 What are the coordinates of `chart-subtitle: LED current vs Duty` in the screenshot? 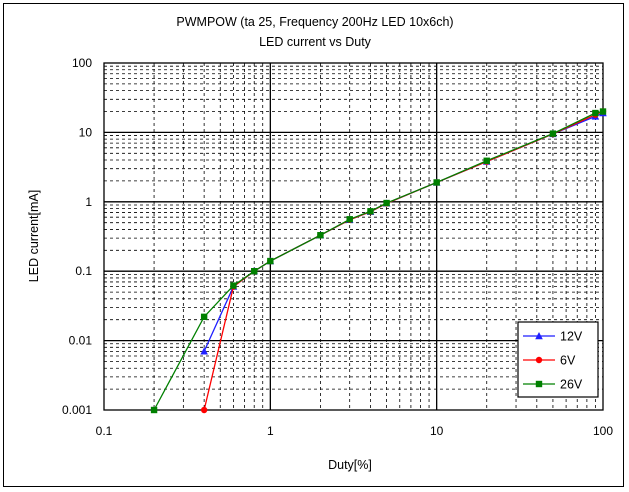 It's located at (315, 42).